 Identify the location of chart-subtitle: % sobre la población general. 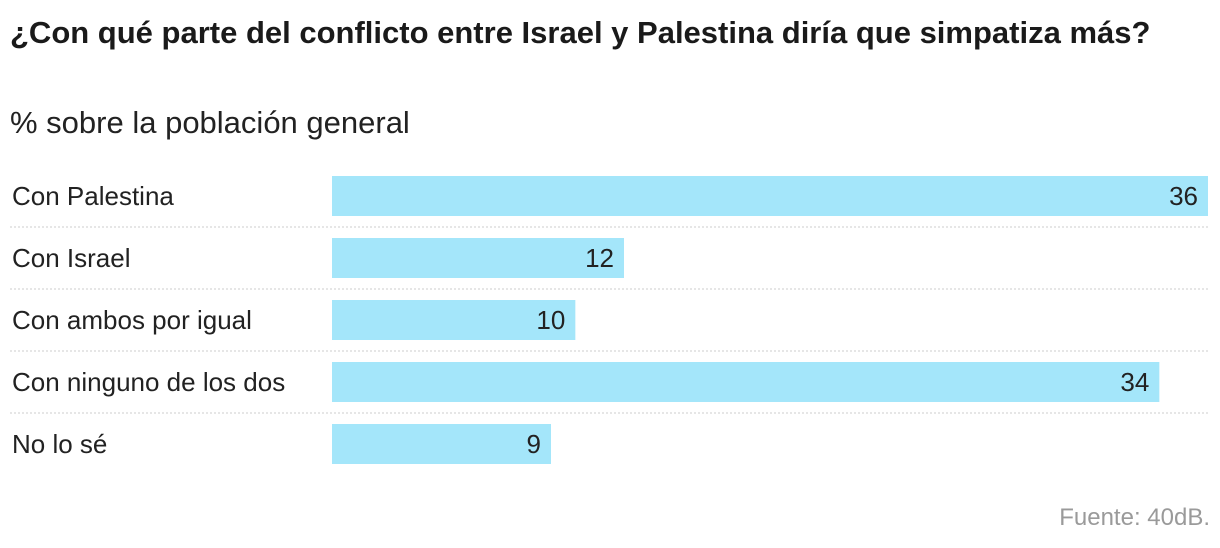
(210, 122).